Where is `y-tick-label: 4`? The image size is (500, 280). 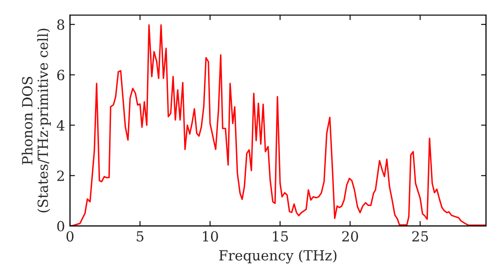 y-tick-label: 4 is located at coordinates (60, 125).